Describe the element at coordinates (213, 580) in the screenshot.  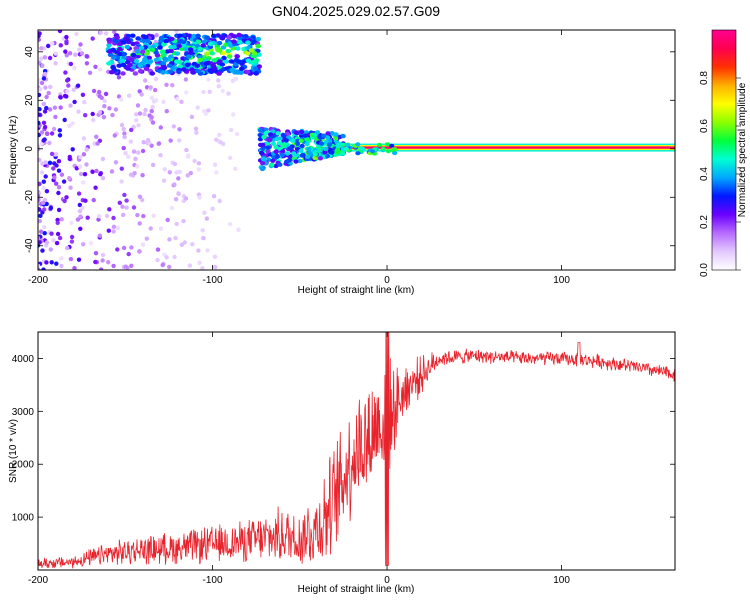
I see `x-tick-label: -100` at that location.